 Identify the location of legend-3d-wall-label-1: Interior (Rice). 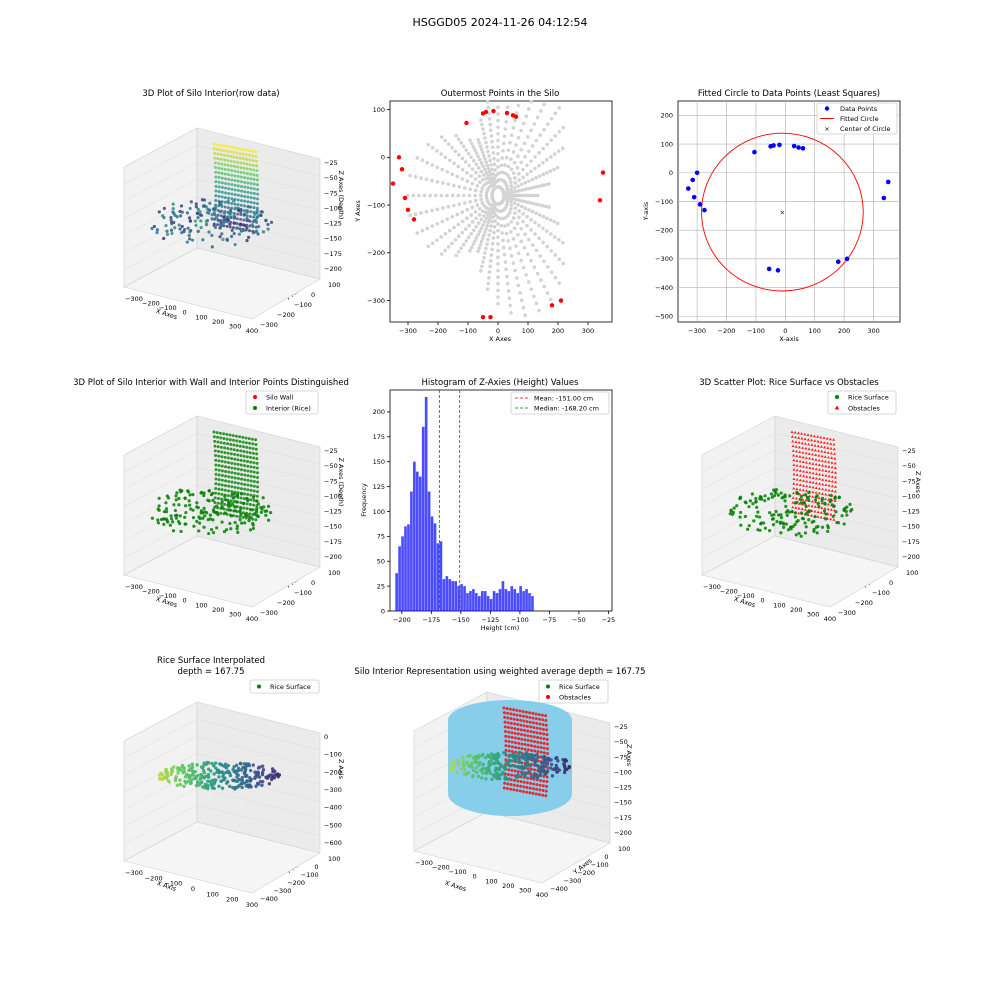
(288, 409).